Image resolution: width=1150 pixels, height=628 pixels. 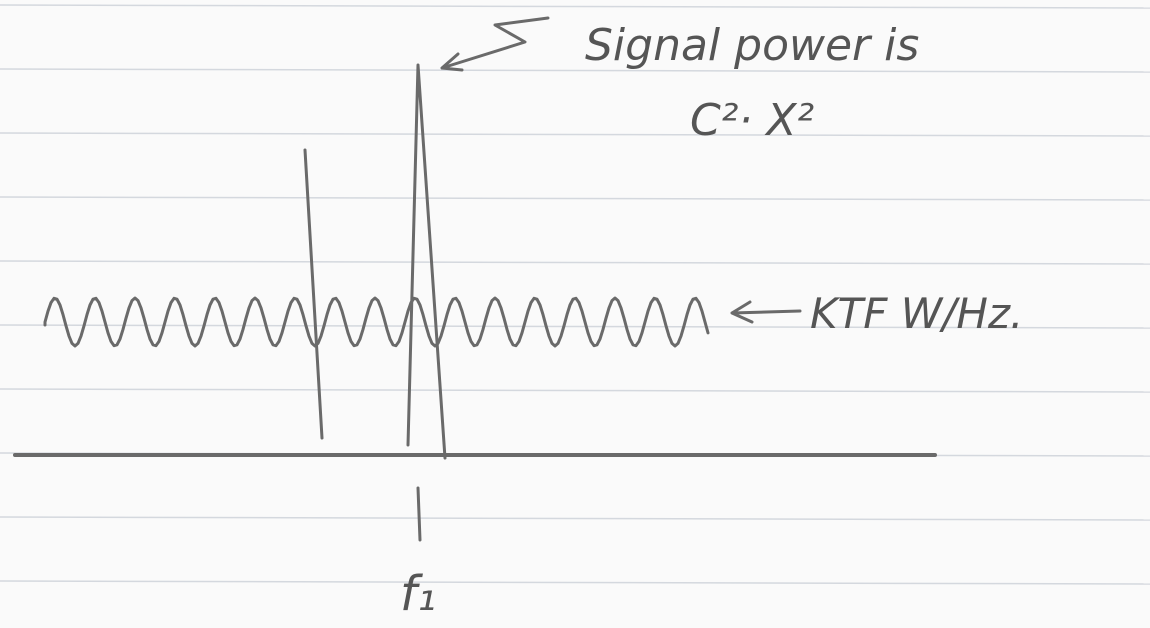 What do you see at coordinates (752, 45) in the screenshot?
I see `signal-label: Signal power is` at bounding box center [752, 45].